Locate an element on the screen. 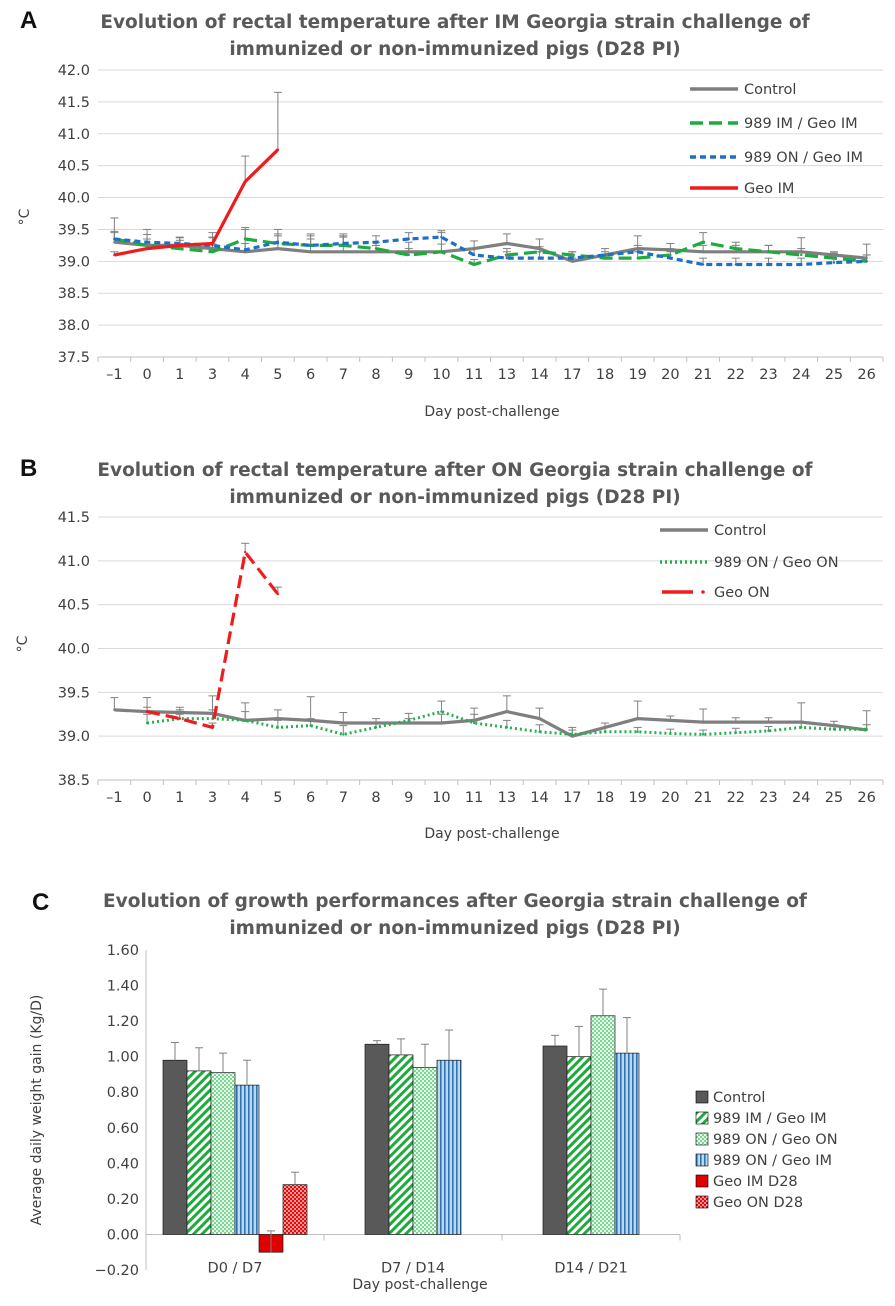 This screenshot has width=895, height=1306. x-tick-label: 7 is located at coordinates (343, 375).